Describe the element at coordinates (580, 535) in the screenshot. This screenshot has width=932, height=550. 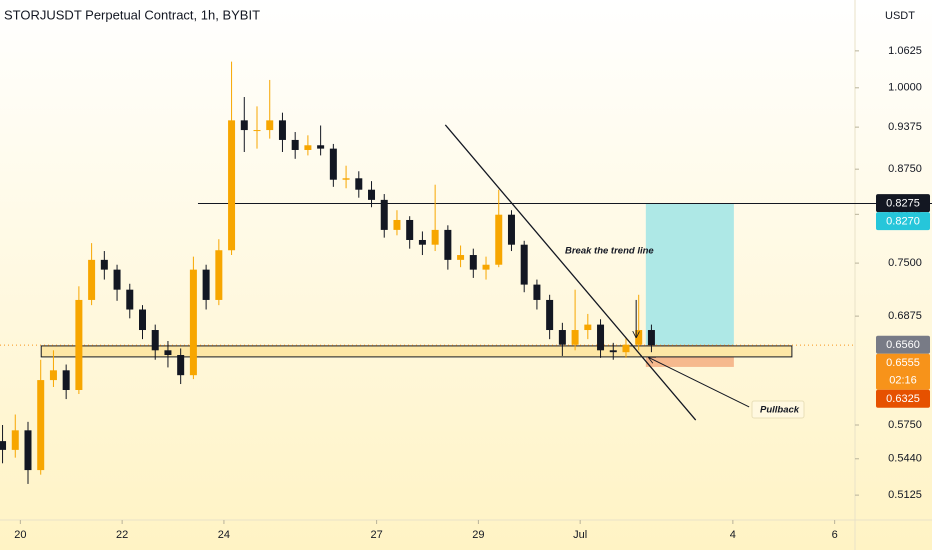
I see `x-tick-label: Jul` at that location.